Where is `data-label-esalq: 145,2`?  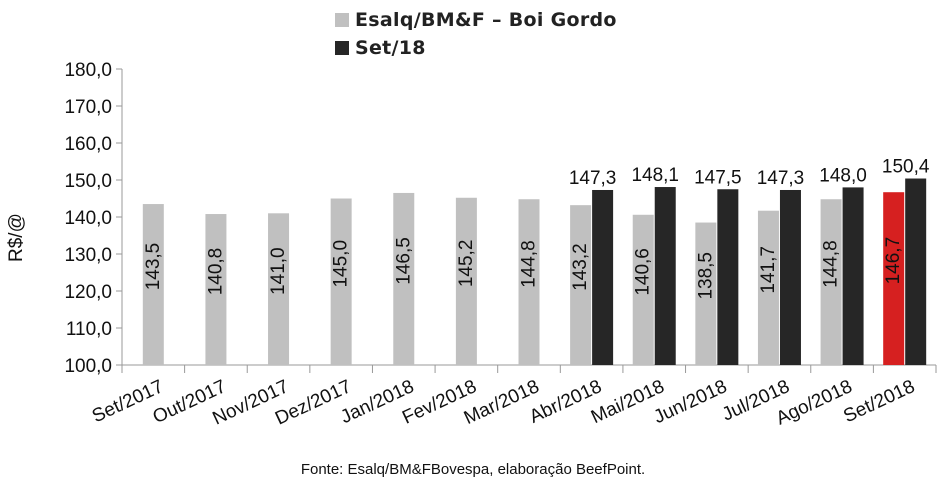 data-label-esalq: 145,2 is located at coordinates (466, 264).